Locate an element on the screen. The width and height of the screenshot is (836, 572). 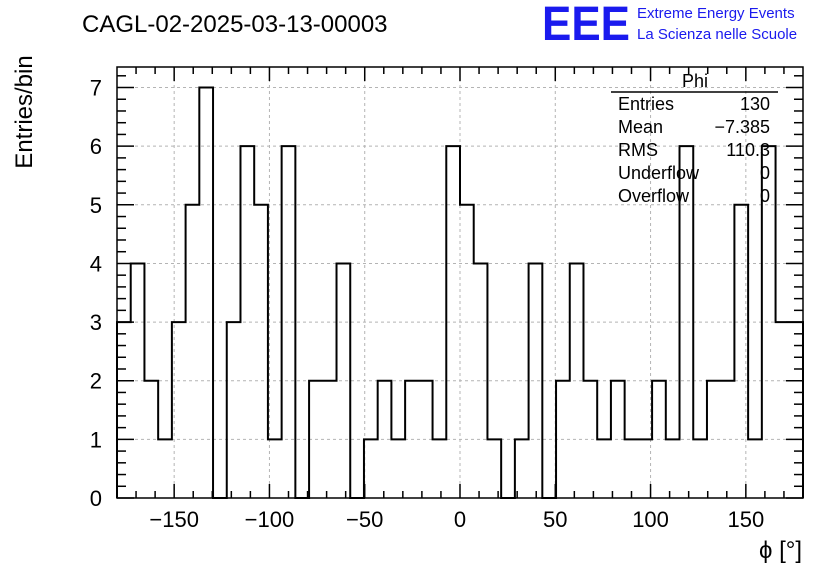
x-tick-label: 50 is located at coordinates (555, 519).